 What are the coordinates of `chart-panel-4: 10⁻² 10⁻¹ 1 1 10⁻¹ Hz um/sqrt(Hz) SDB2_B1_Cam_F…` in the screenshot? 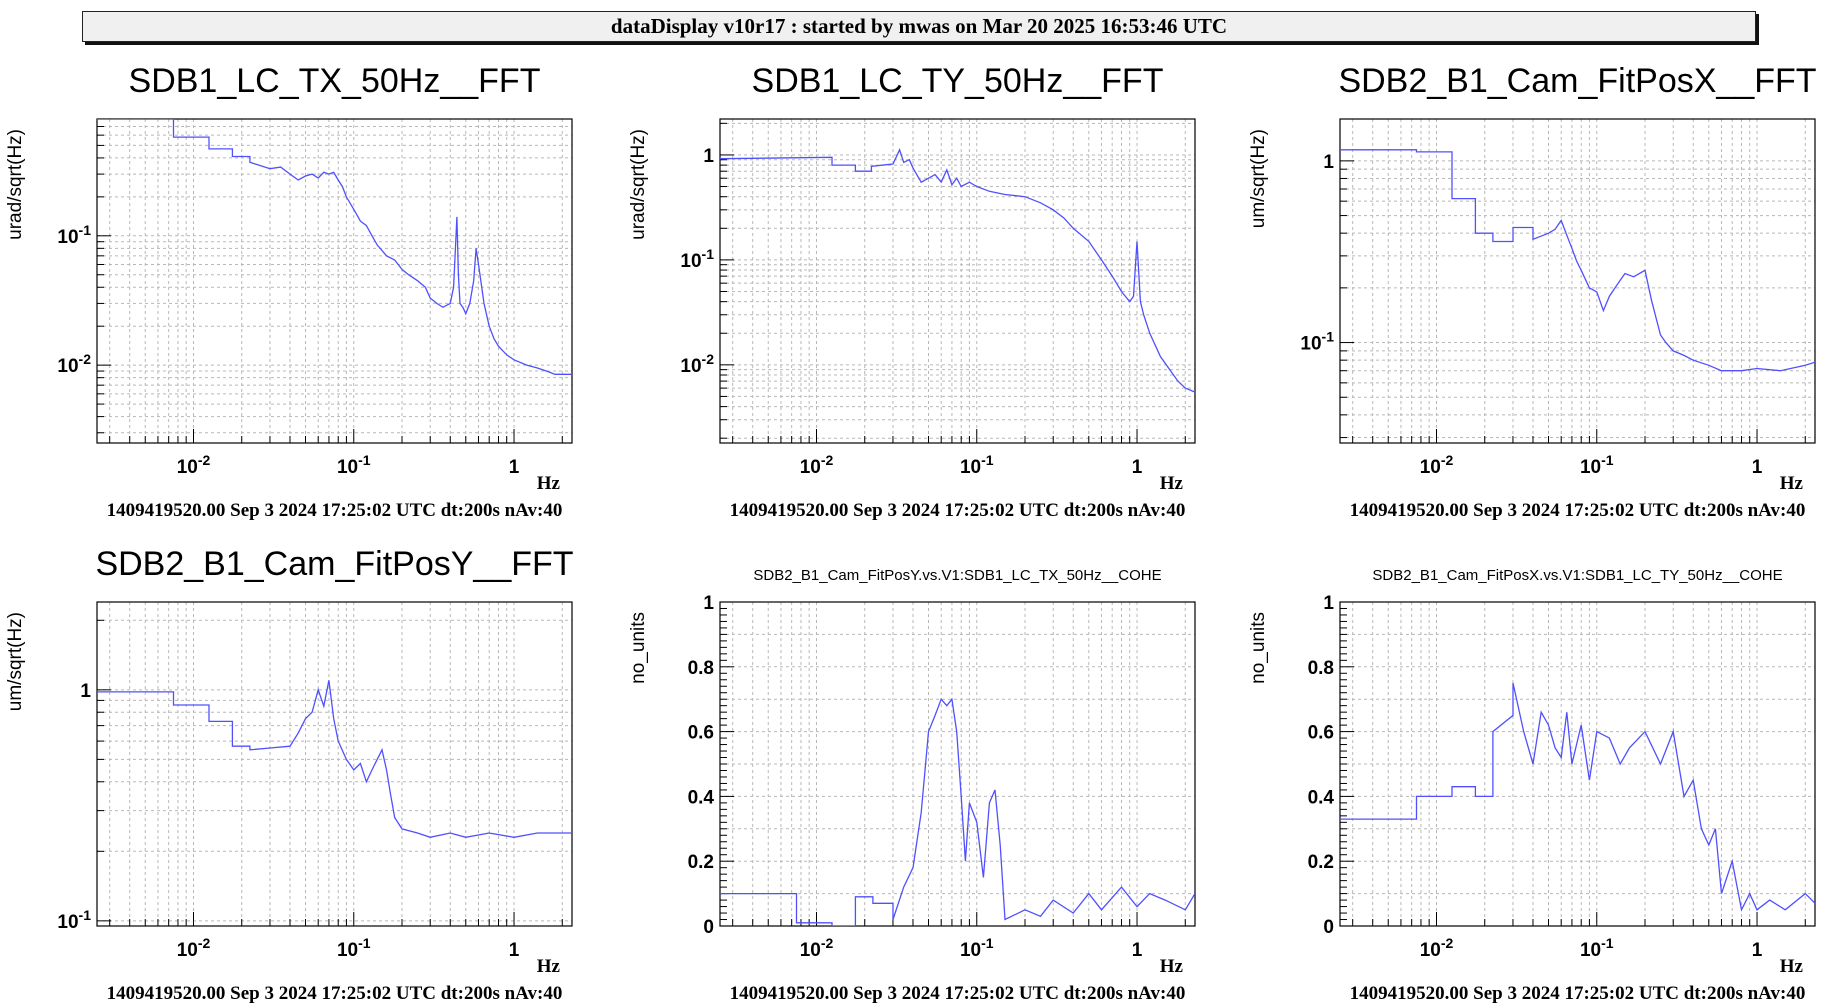 It's located at (289, 774).